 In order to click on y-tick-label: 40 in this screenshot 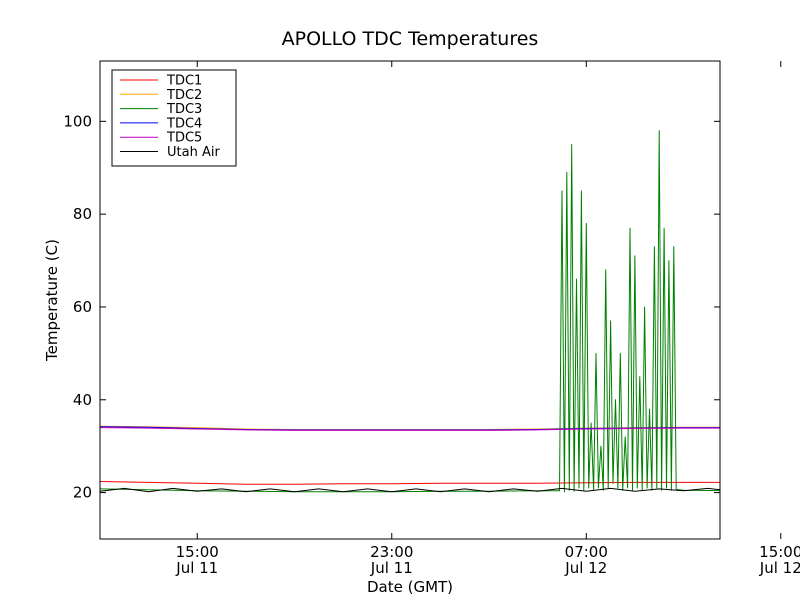, I will do `click(82, 400)`.